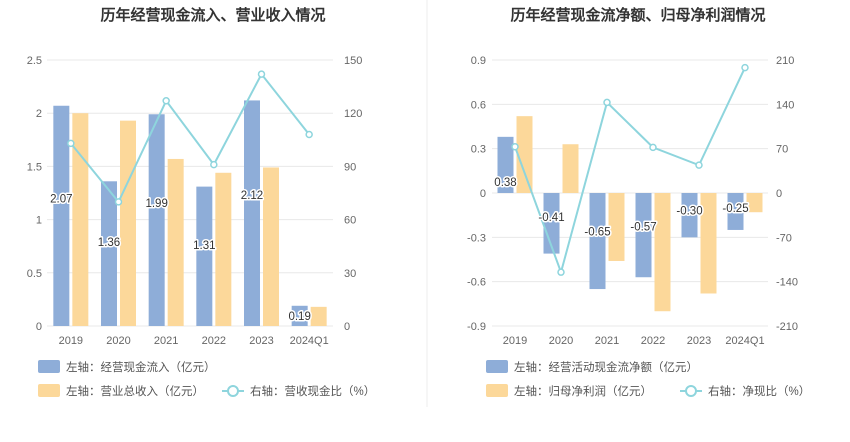  Describe the element at coordinates (350, 167) in the screenshot. I see `chart1-right-tick-label: 90` at that location.